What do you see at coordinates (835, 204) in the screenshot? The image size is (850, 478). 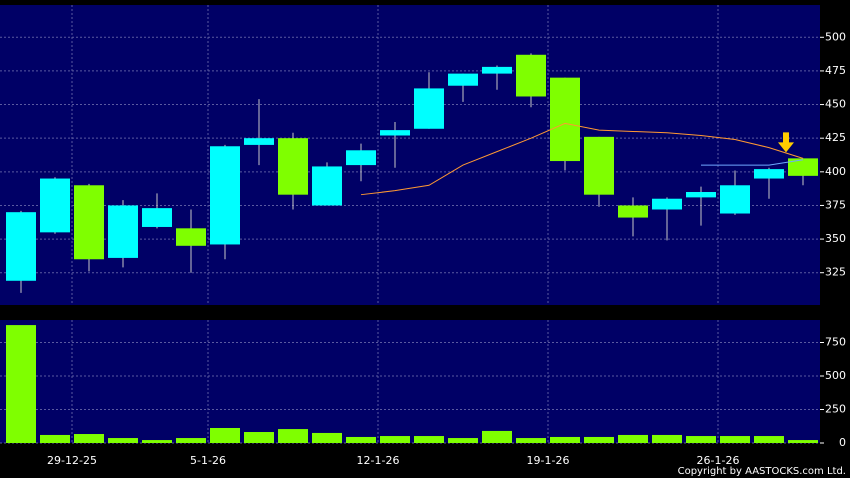 I see `y-tick-label: 375` at bounding box center [835, 204].